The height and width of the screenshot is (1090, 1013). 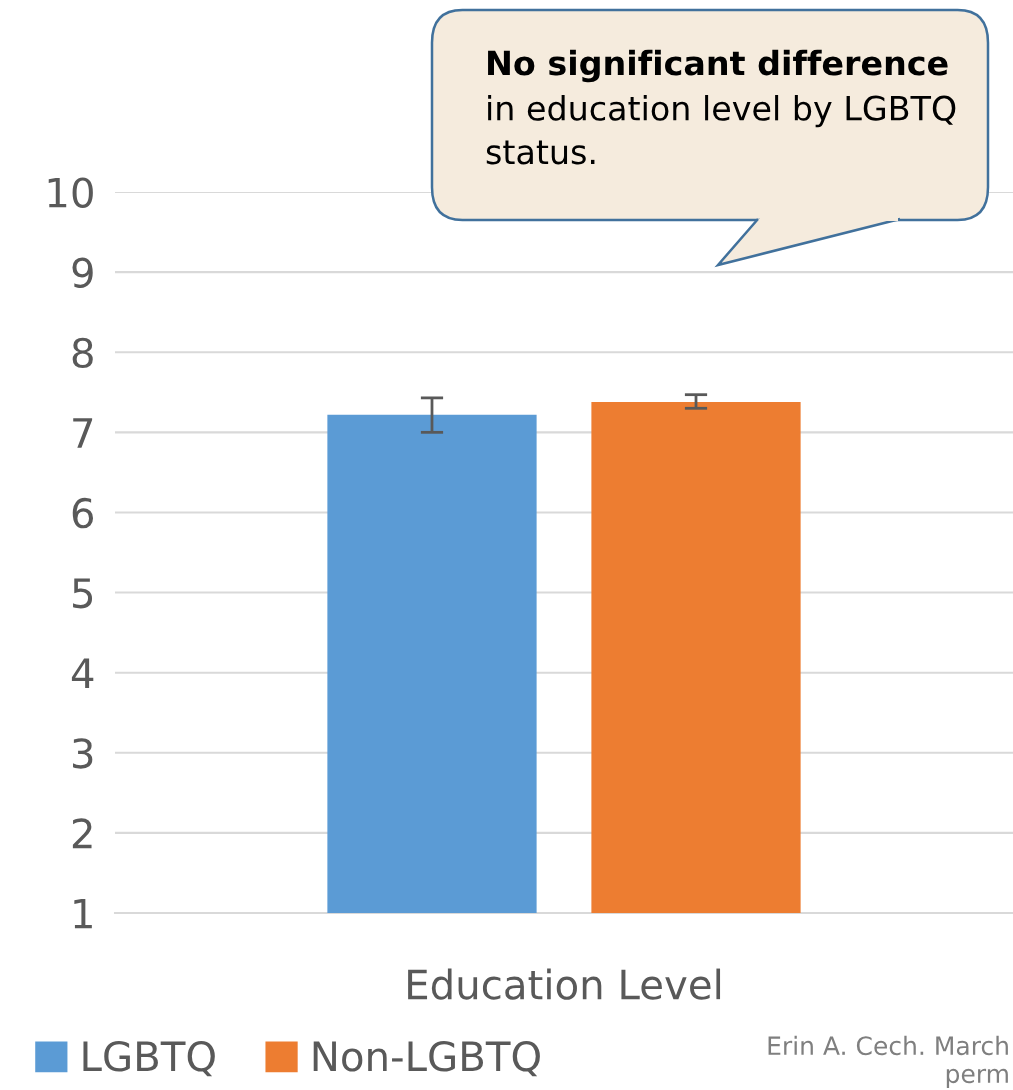 I want to click on legend-label: Non-LGBTQ, so click(x=426, y=1059).